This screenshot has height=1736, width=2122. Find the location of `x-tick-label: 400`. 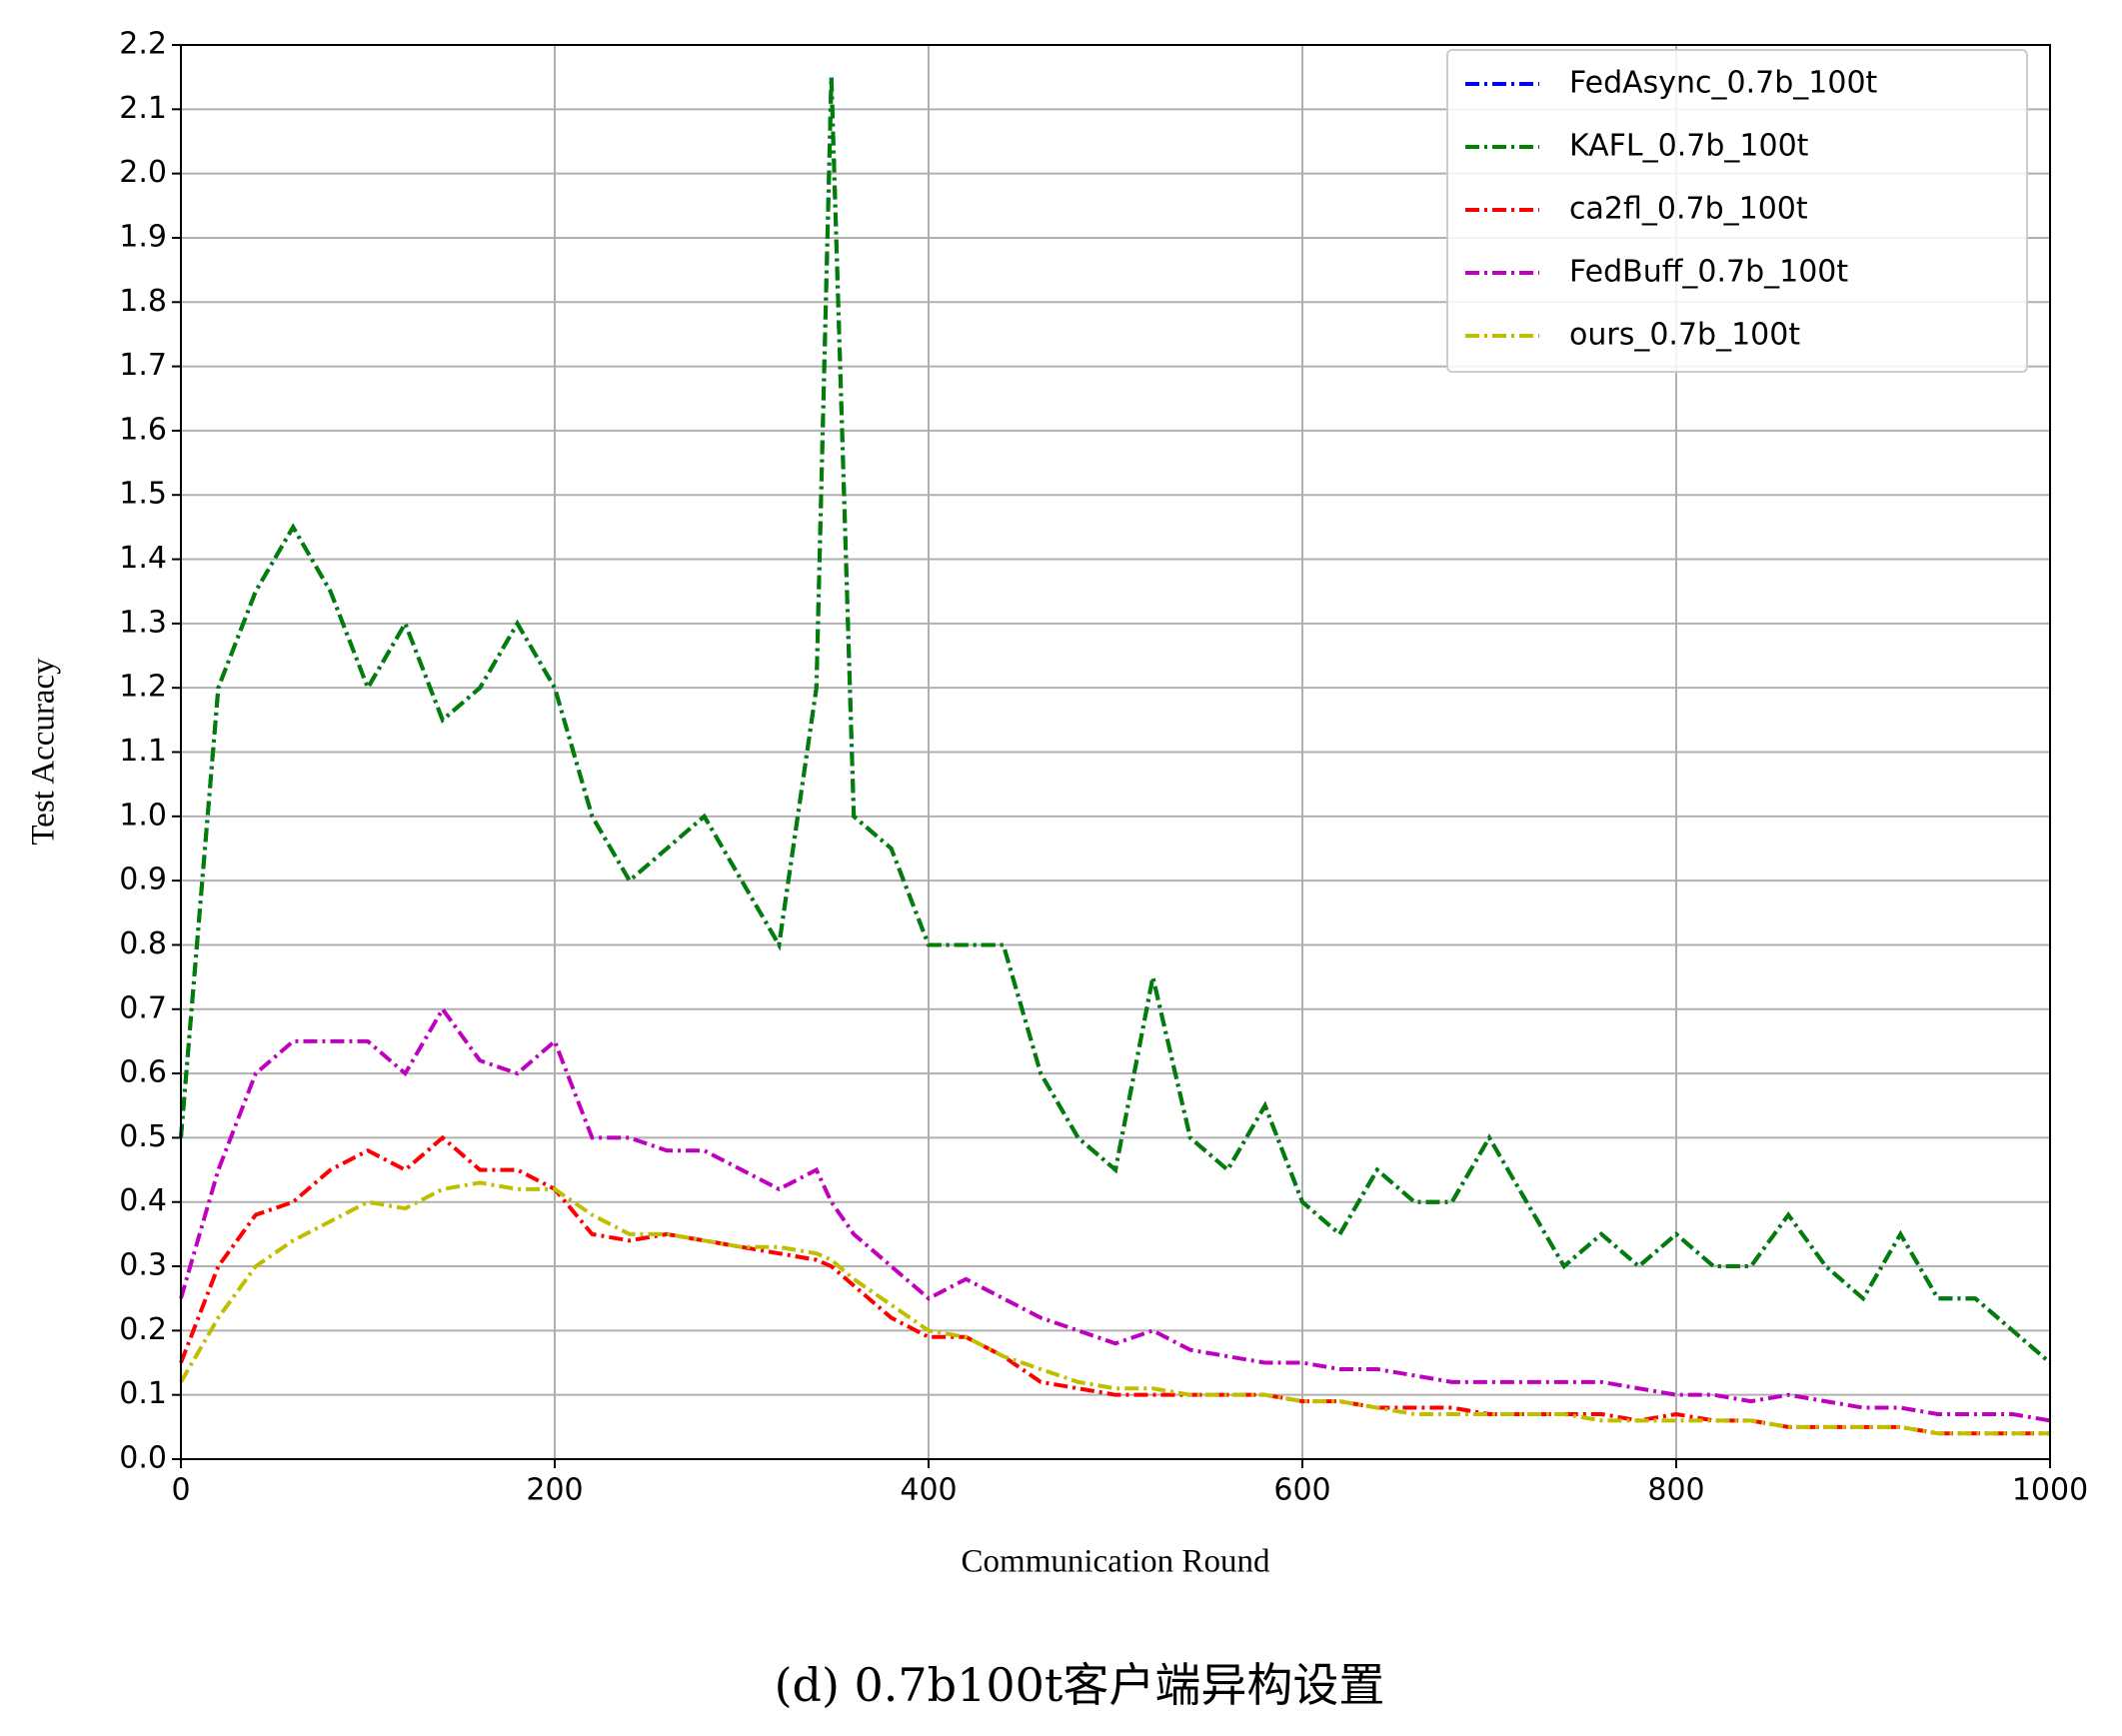

x-tick-label: 400 is located at coordinates (929, 1490).